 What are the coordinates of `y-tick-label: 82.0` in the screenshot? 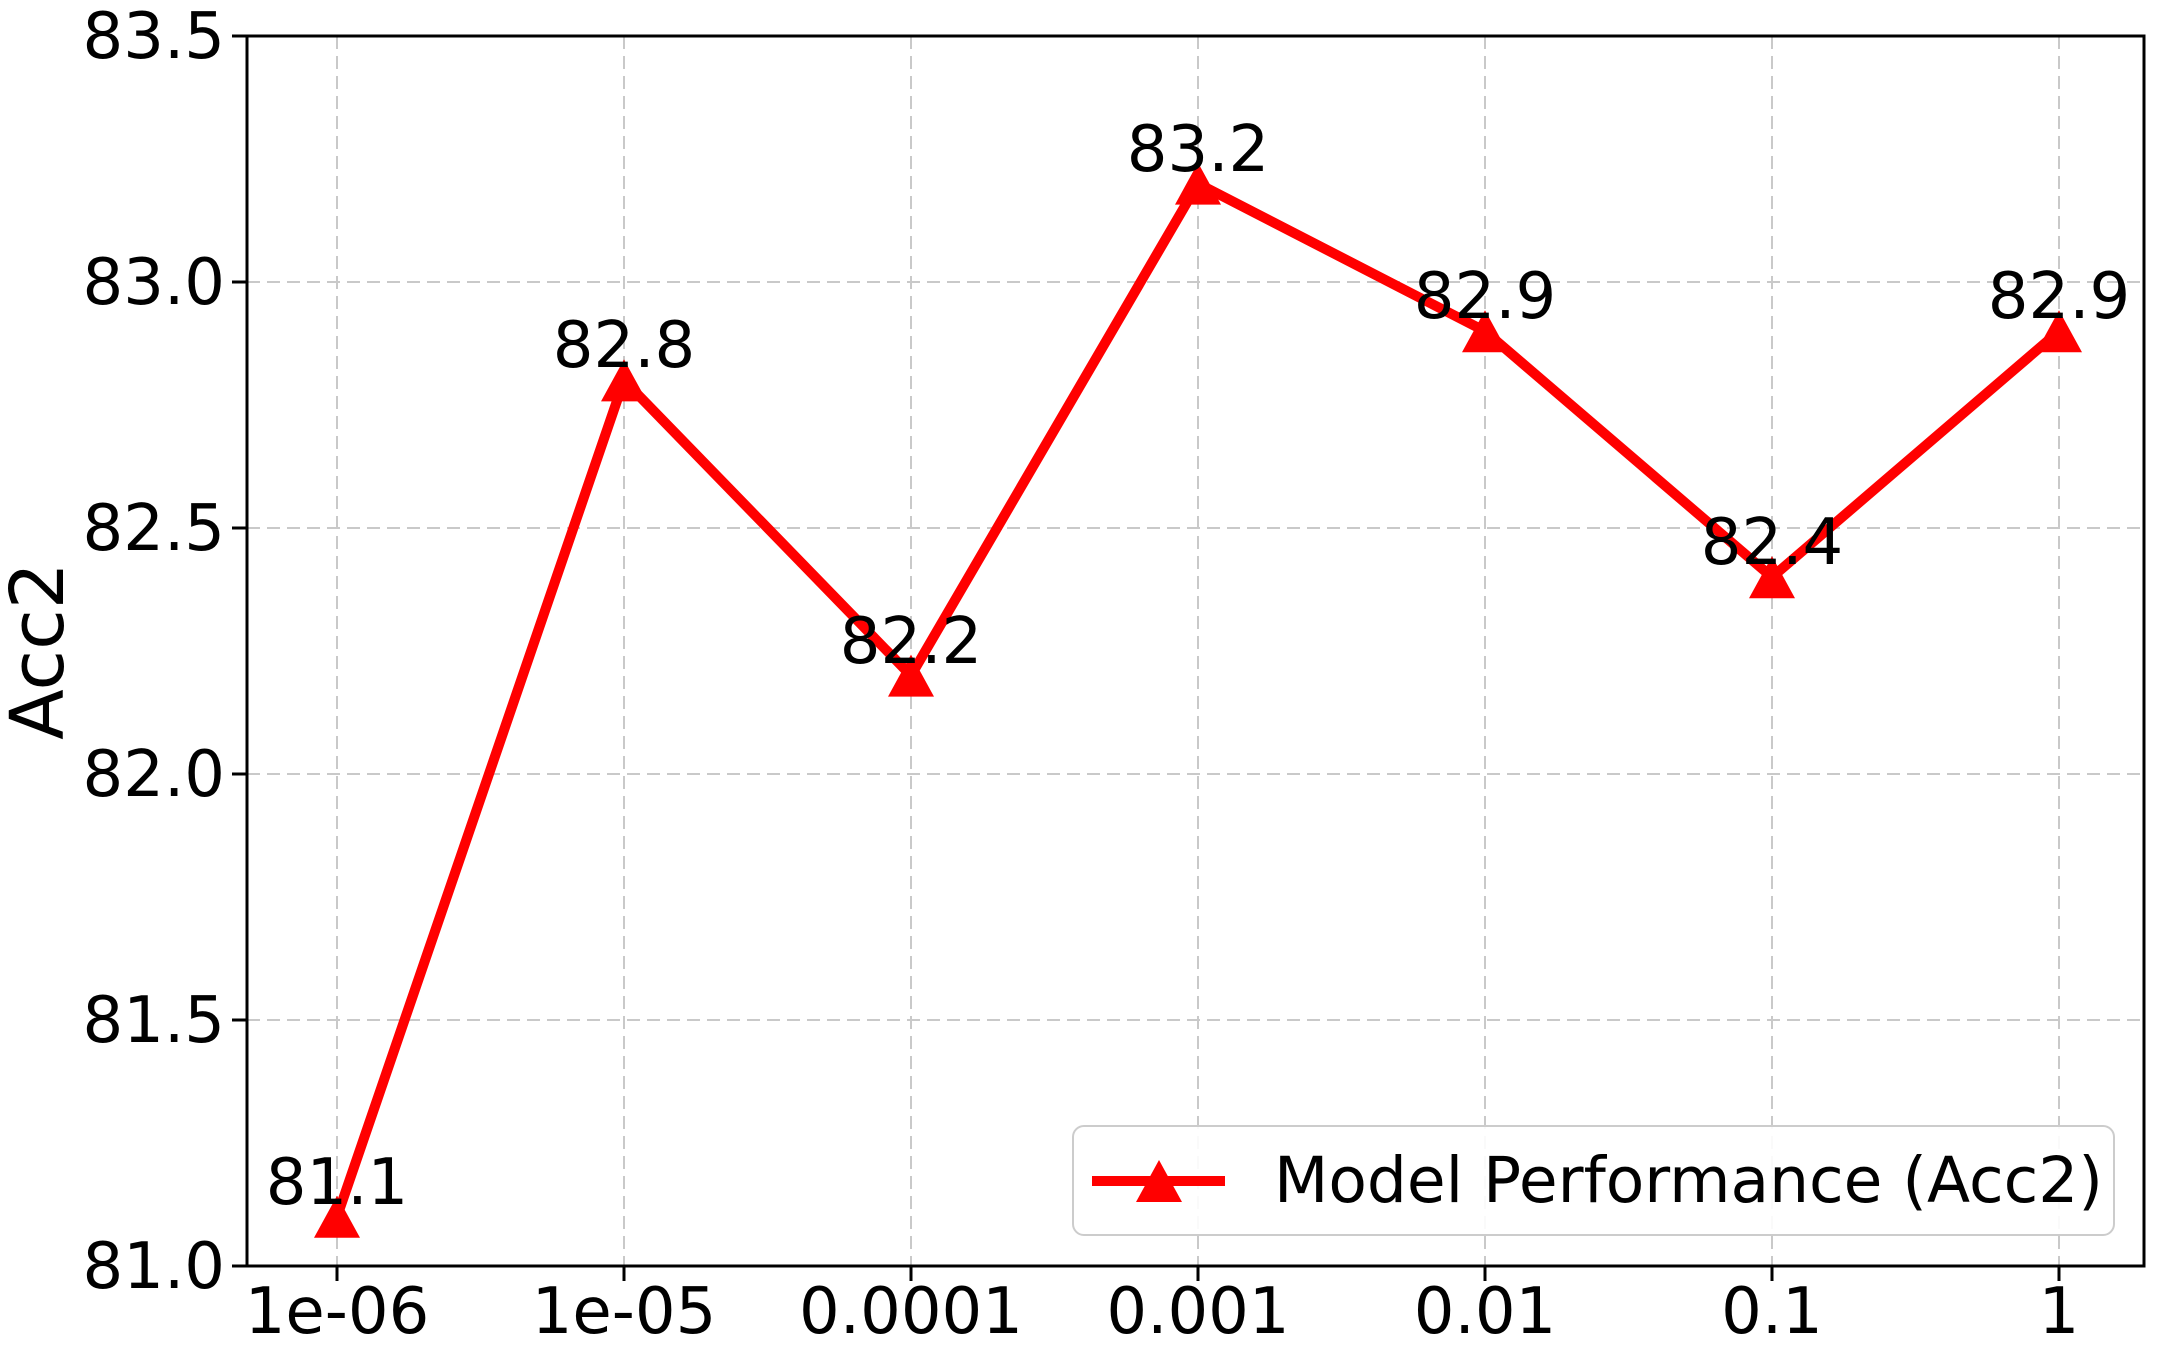 It's located at (154, 775).